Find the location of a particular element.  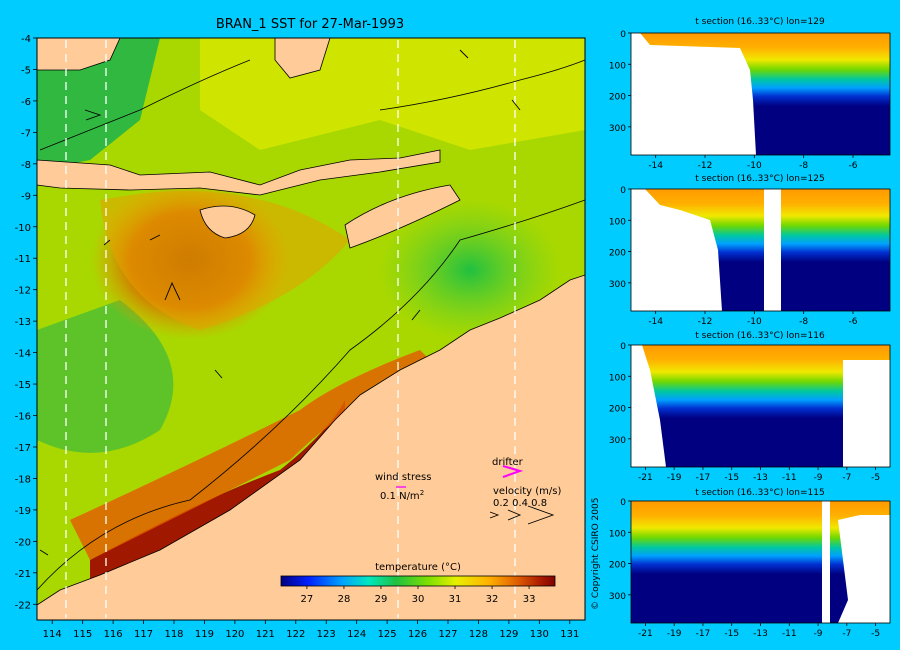

section-title: t section (16..33°C) lon=116 is located at coordinates (760, 336).